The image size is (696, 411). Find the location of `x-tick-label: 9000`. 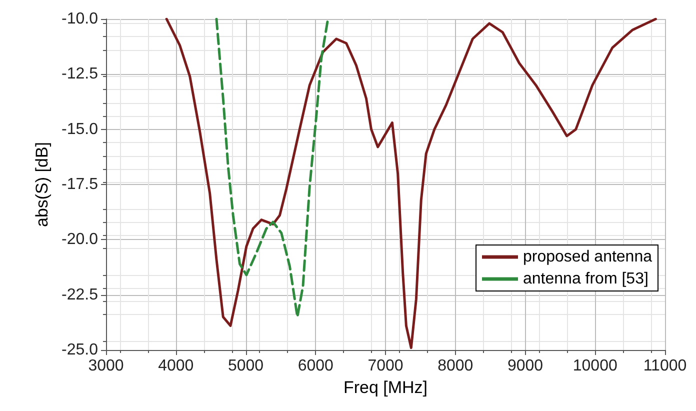

x-tick-label: 9000 is located at coordinates (525, 366).